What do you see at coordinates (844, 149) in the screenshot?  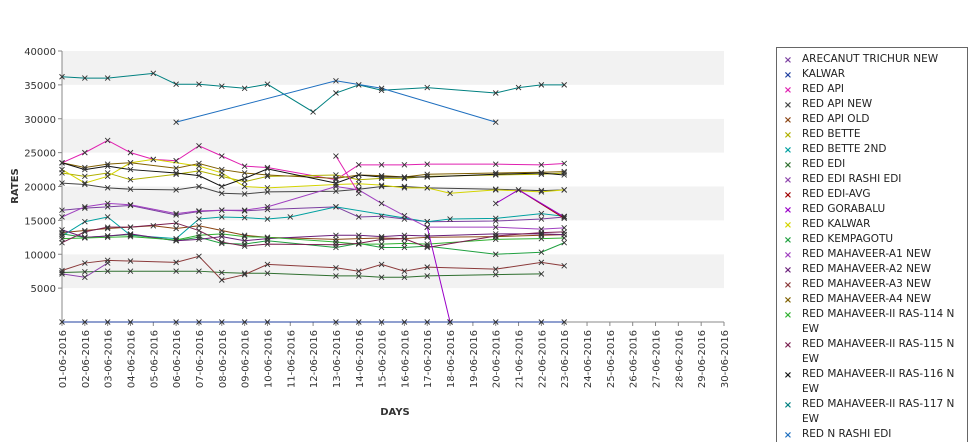 I see `legend-label: RED BETTE 2ND` at bounding box center [844, 149].